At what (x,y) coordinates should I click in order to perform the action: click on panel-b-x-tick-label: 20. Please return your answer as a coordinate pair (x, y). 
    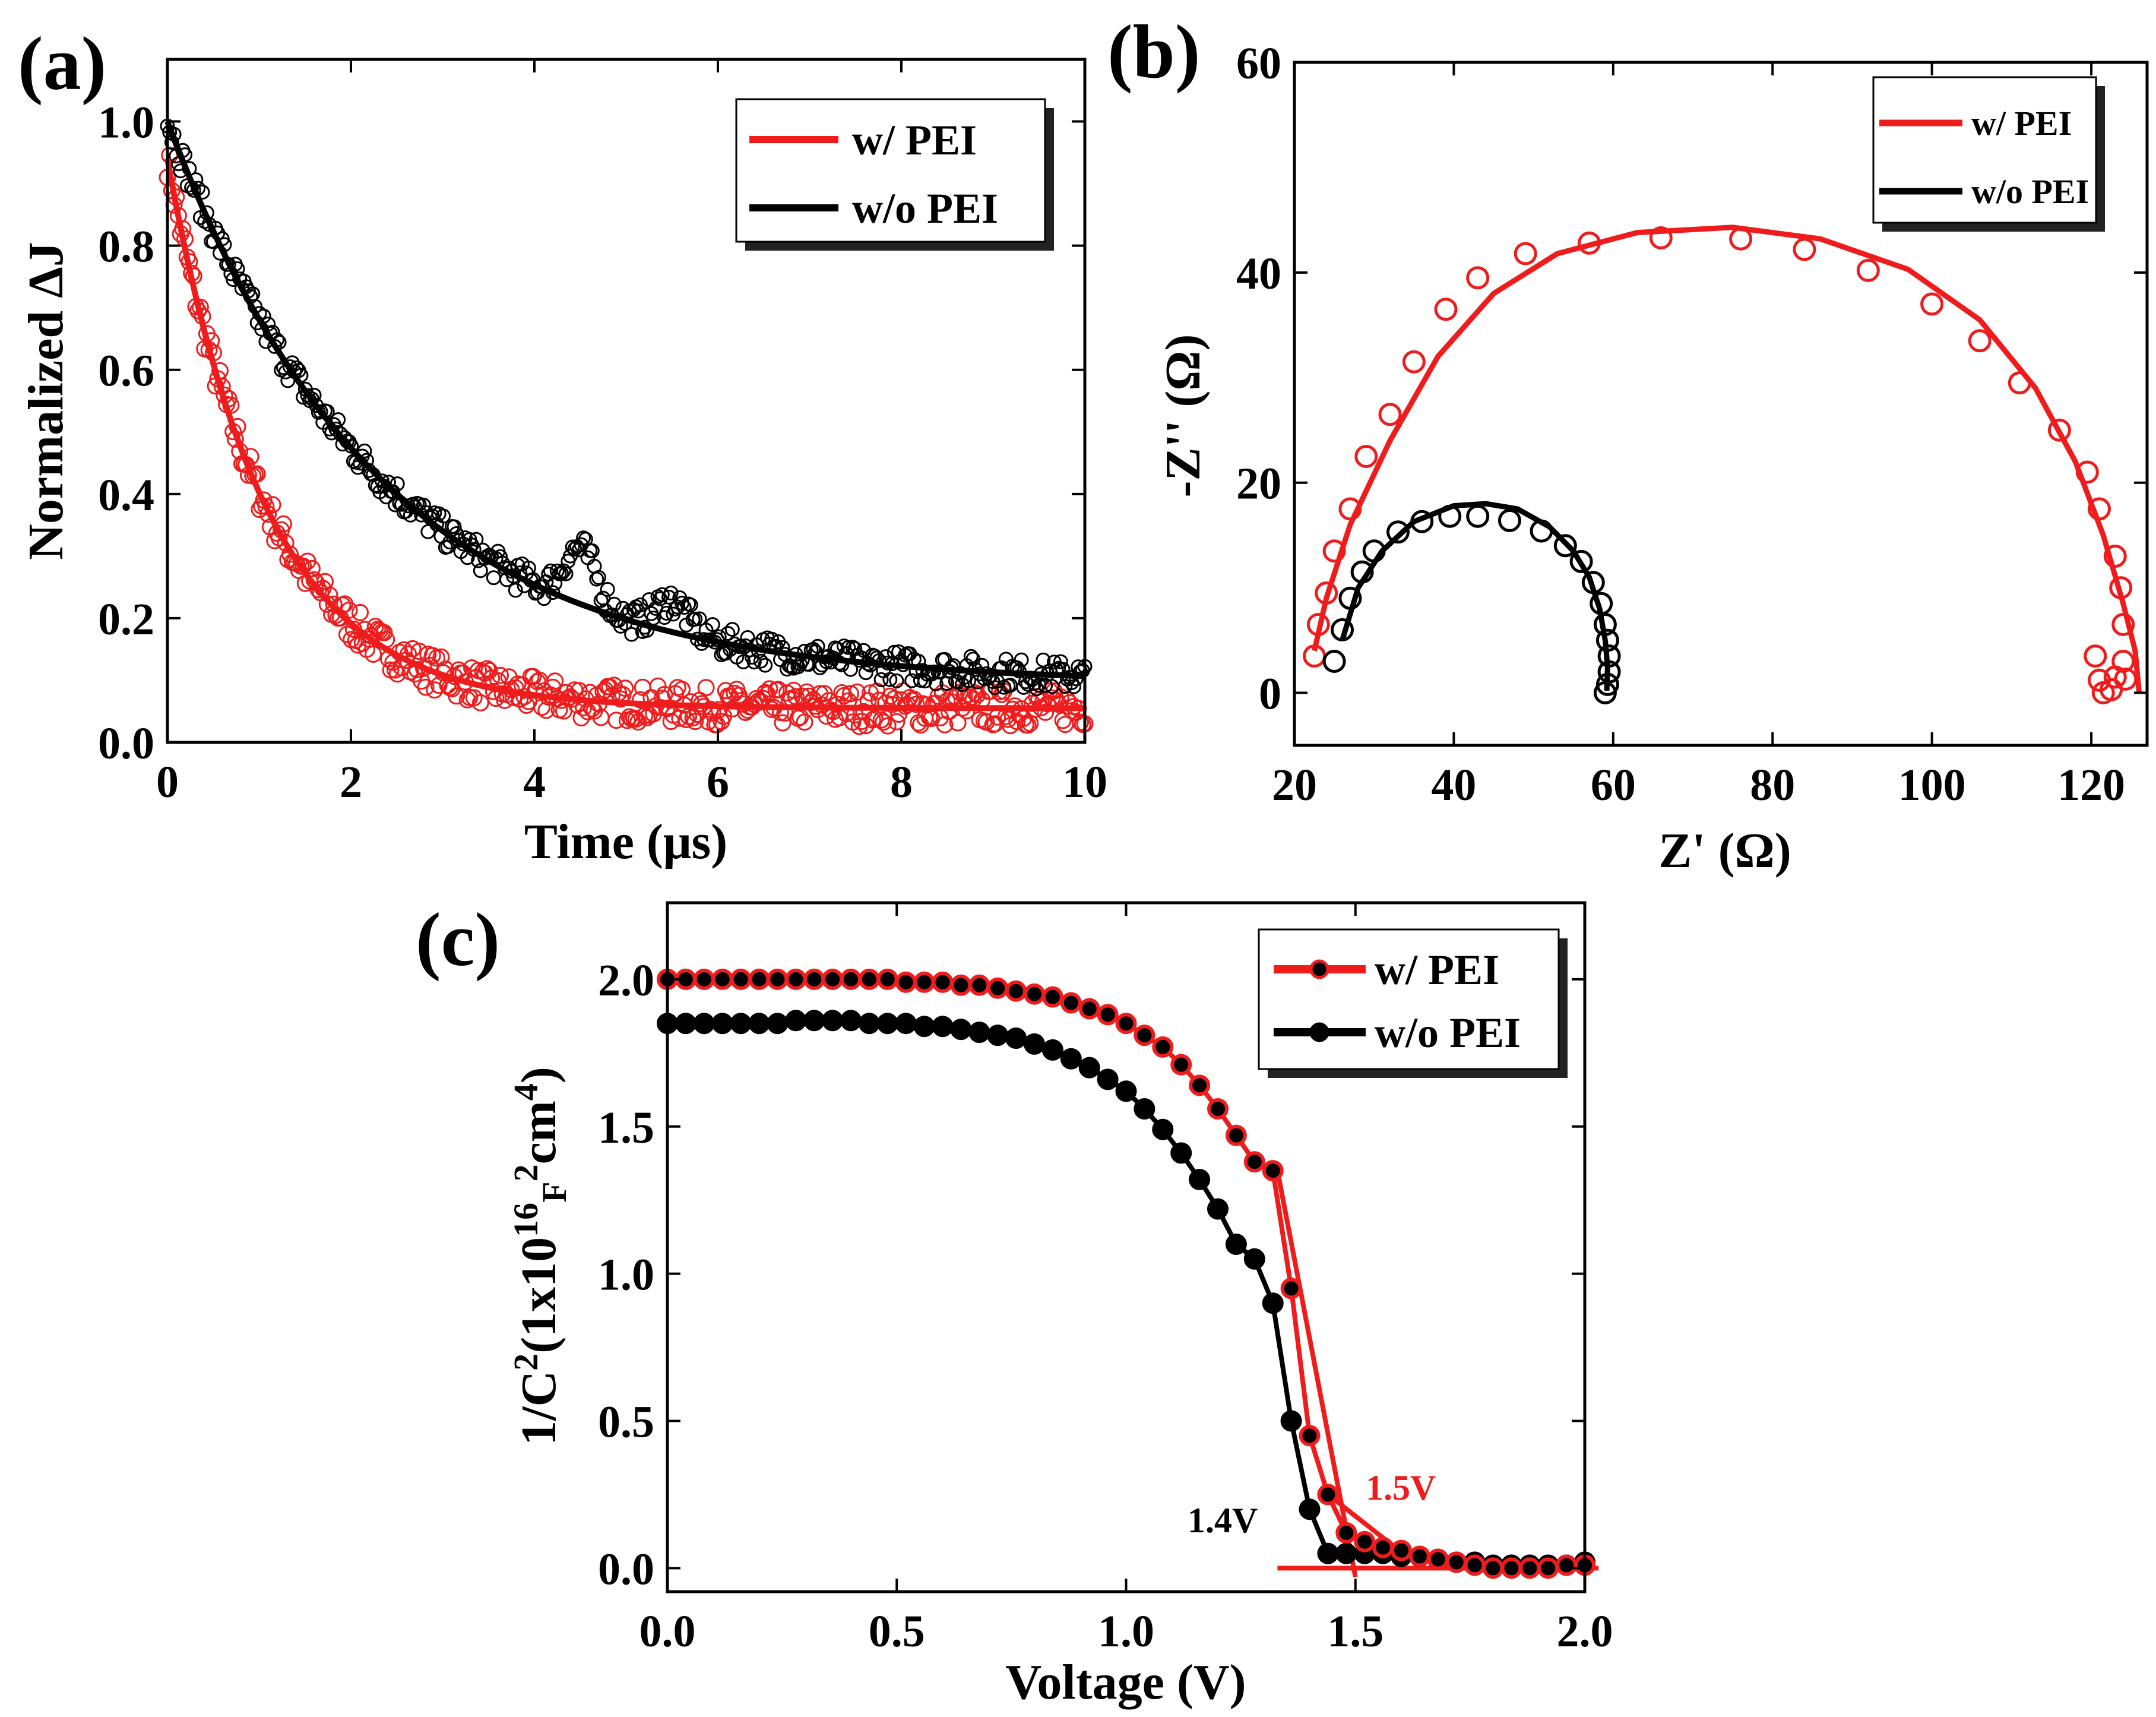
    Looking at the image, I should click on (1295, 785).